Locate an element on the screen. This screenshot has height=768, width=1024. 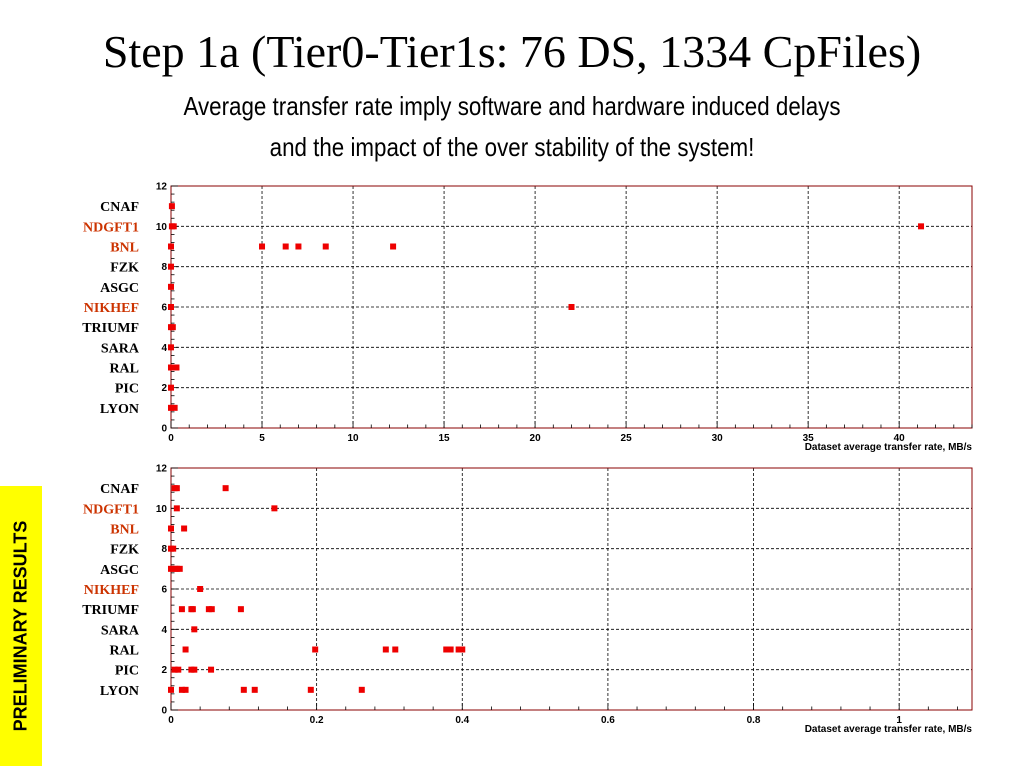
preliminary-badge-text: PRELIMINARY RESULTS is located at coordinates (20, 626).